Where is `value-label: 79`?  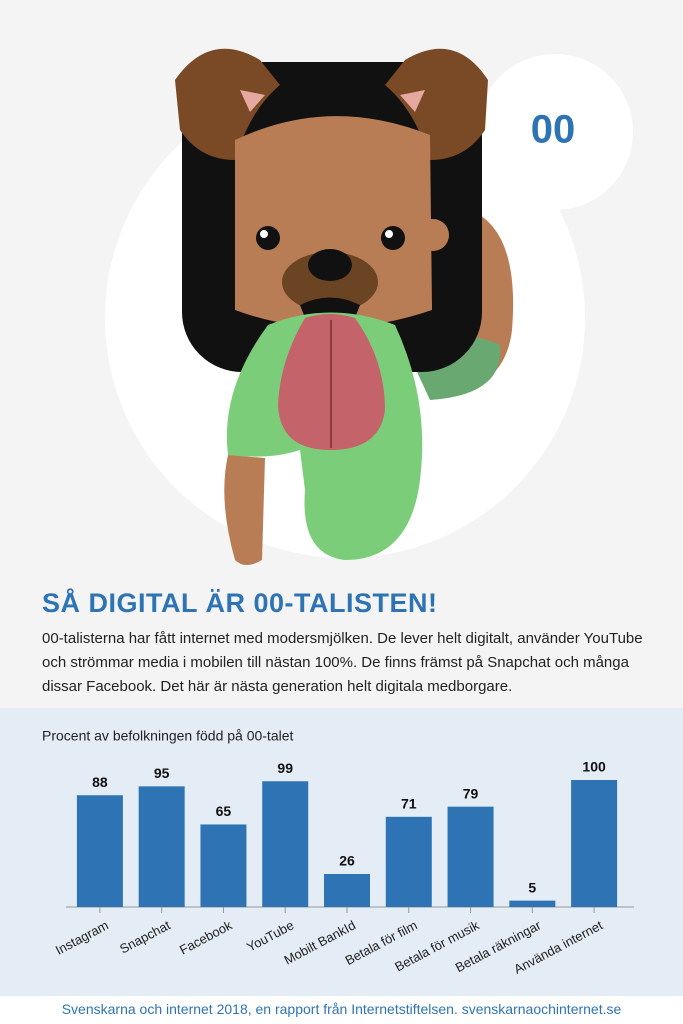
value-label: 79 is located at coordinates (471, 793).